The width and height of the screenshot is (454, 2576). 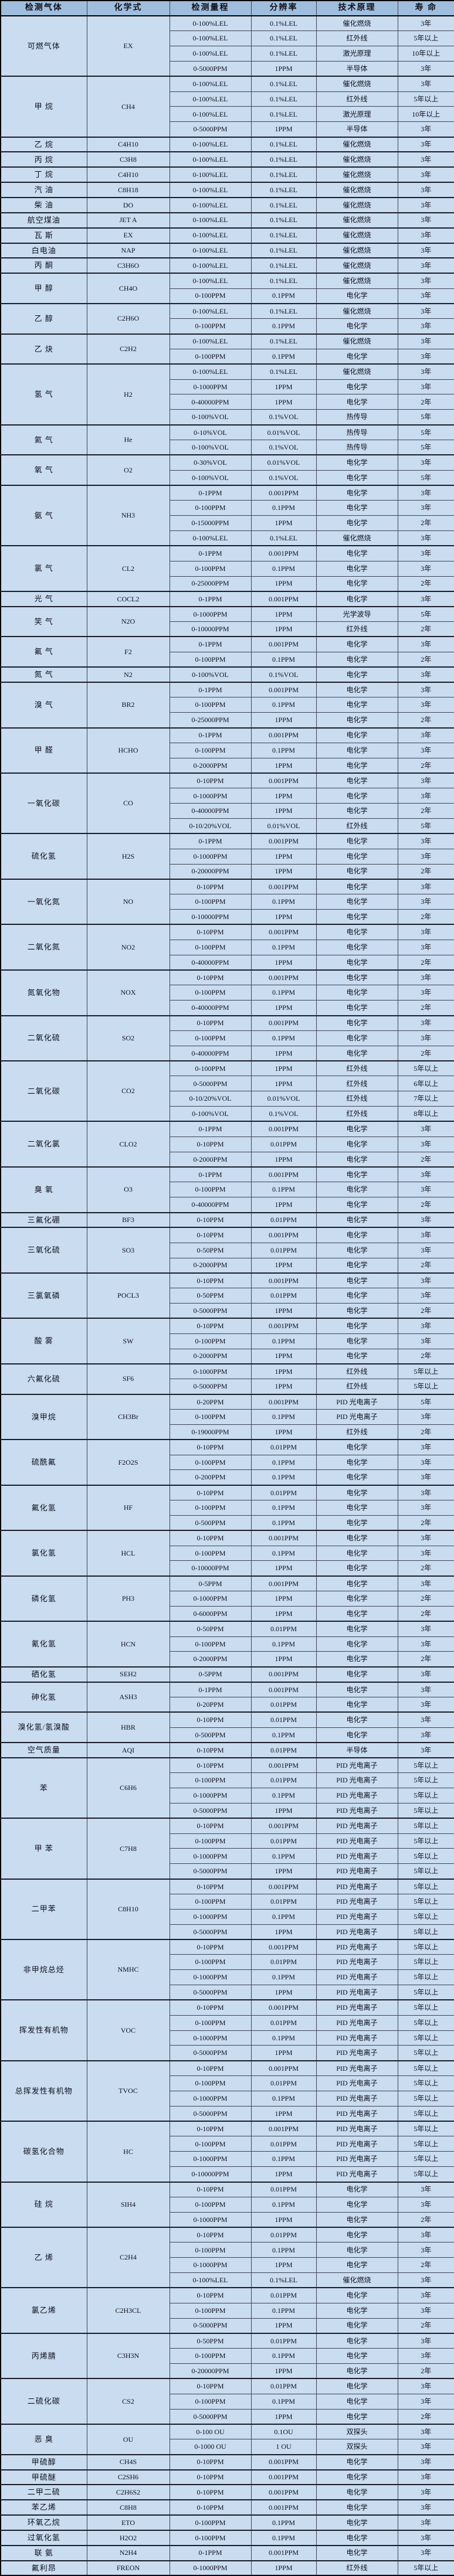 I want to click on principle-cell: 催化燃烧, so click(x=357, y=310).